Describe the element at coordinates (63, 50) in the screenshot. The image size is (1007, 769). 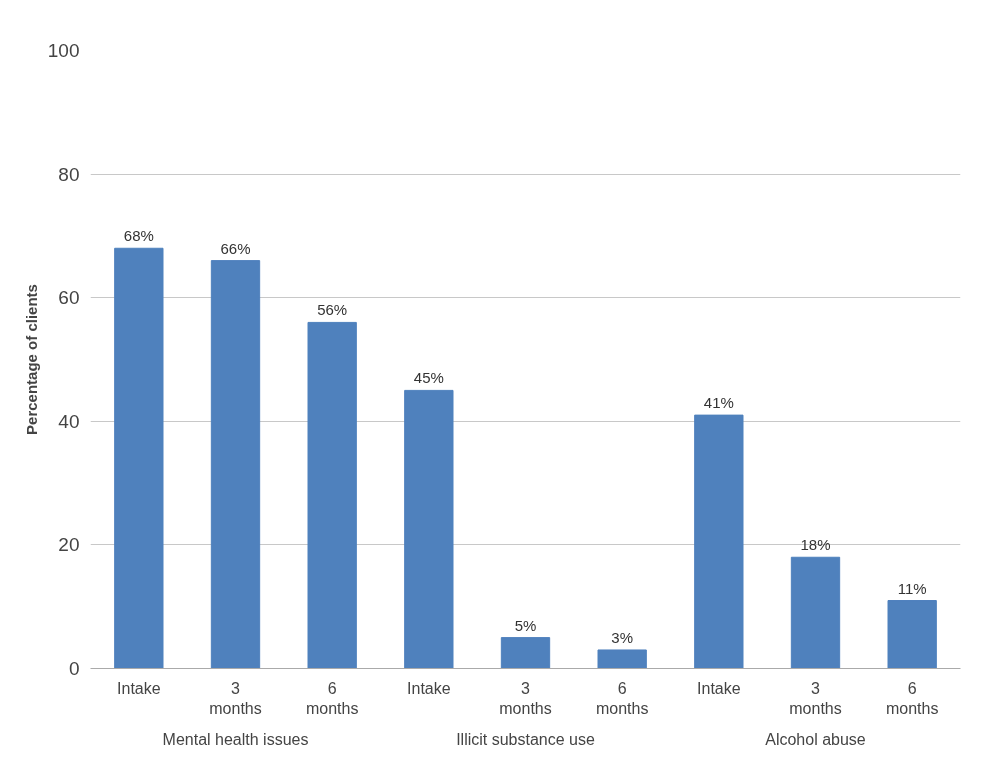
I see `y-tick-label: 100` at that location.